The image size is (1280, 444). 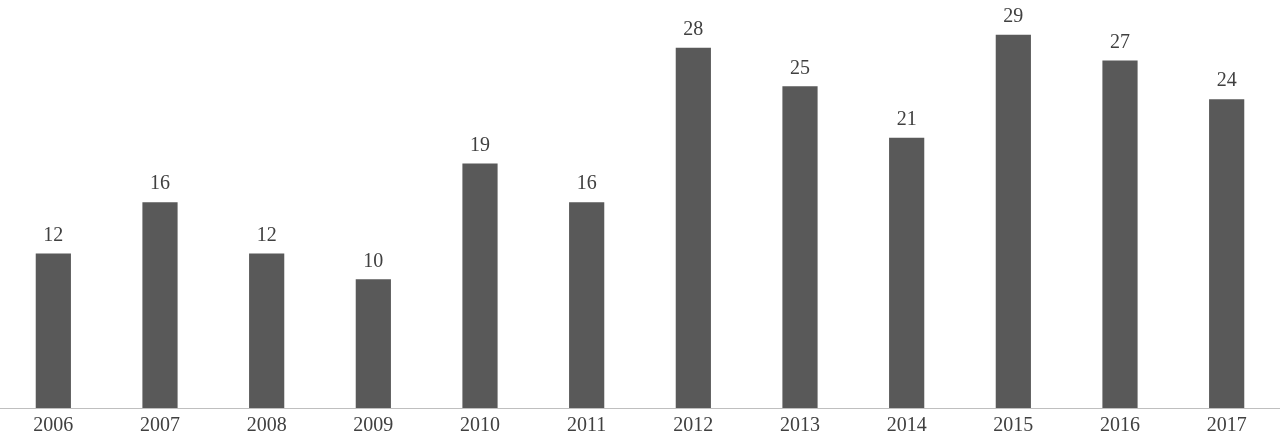 I want to click on x-tick-label: 2011, so click(x=587, y=424).